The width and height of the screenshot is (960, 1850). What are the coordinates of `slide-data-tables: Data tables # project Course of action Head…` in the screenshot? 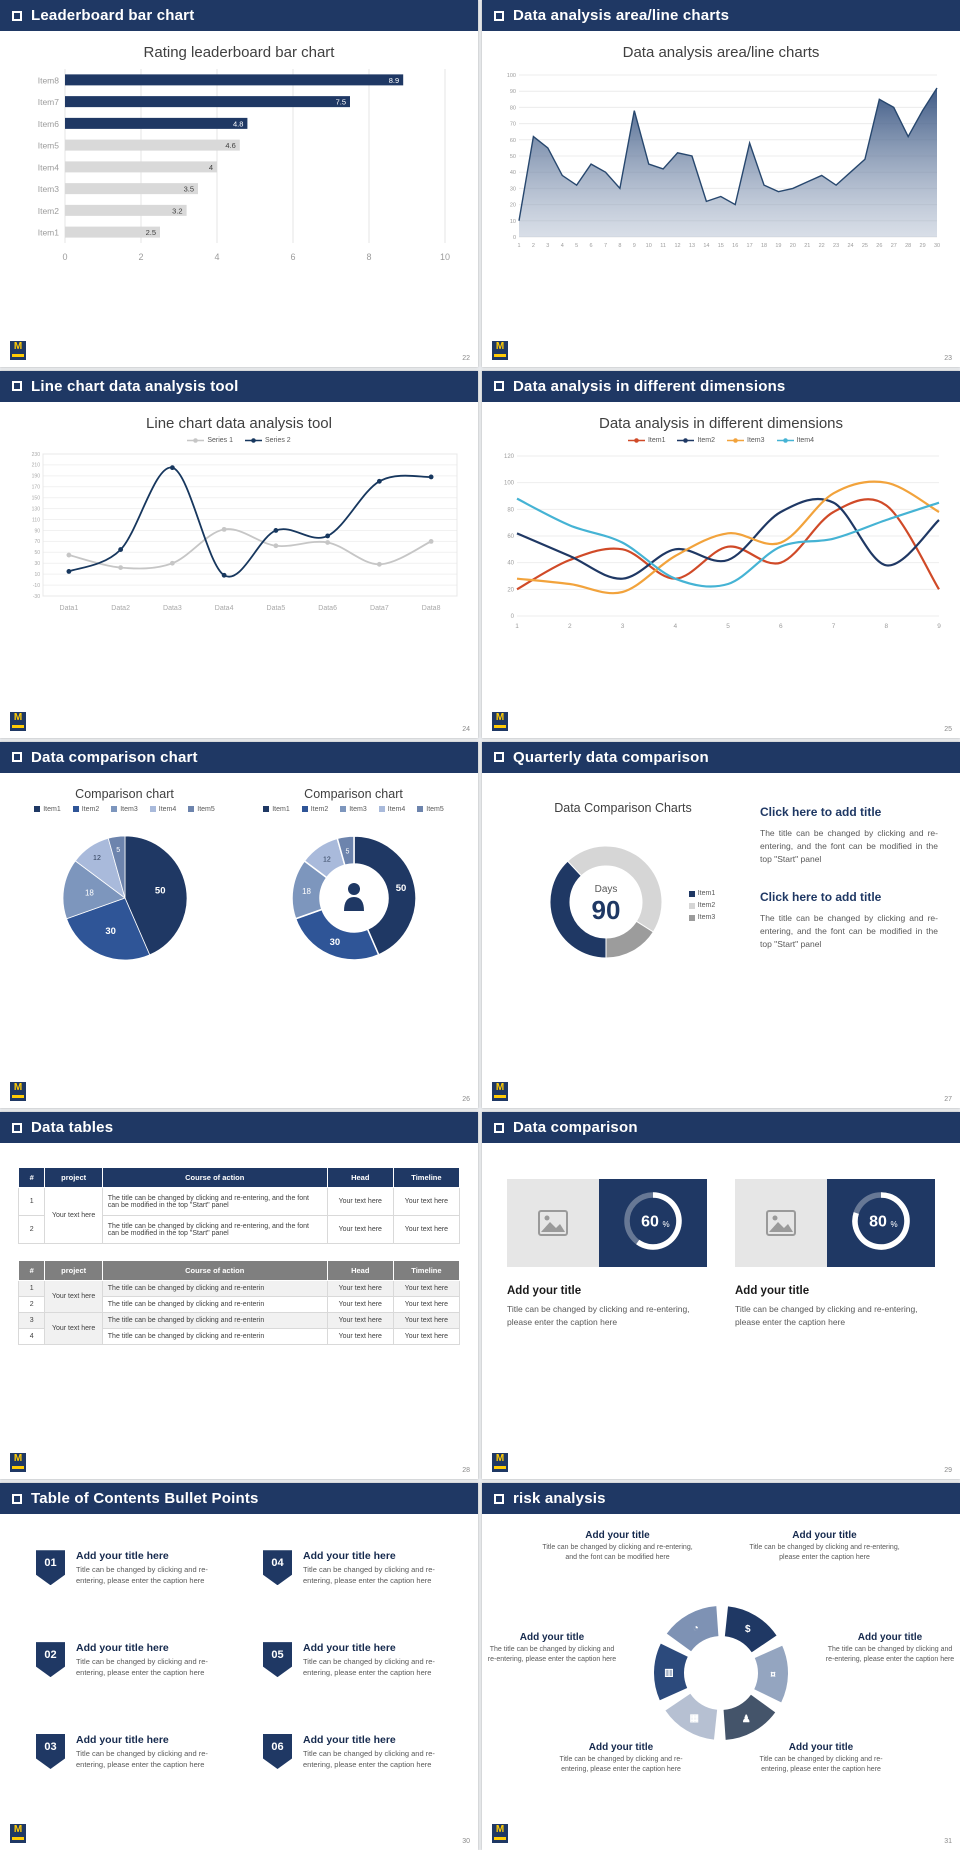 It's located at (239, 1296).